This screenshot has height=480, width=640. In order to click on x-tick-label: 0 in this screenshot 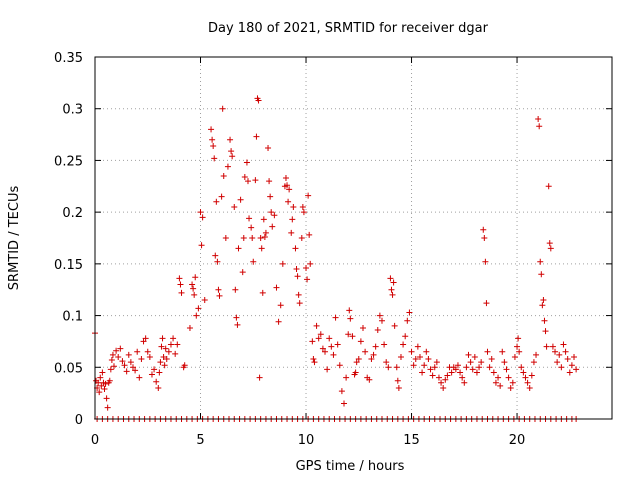, I will do `click(95, 440)`.